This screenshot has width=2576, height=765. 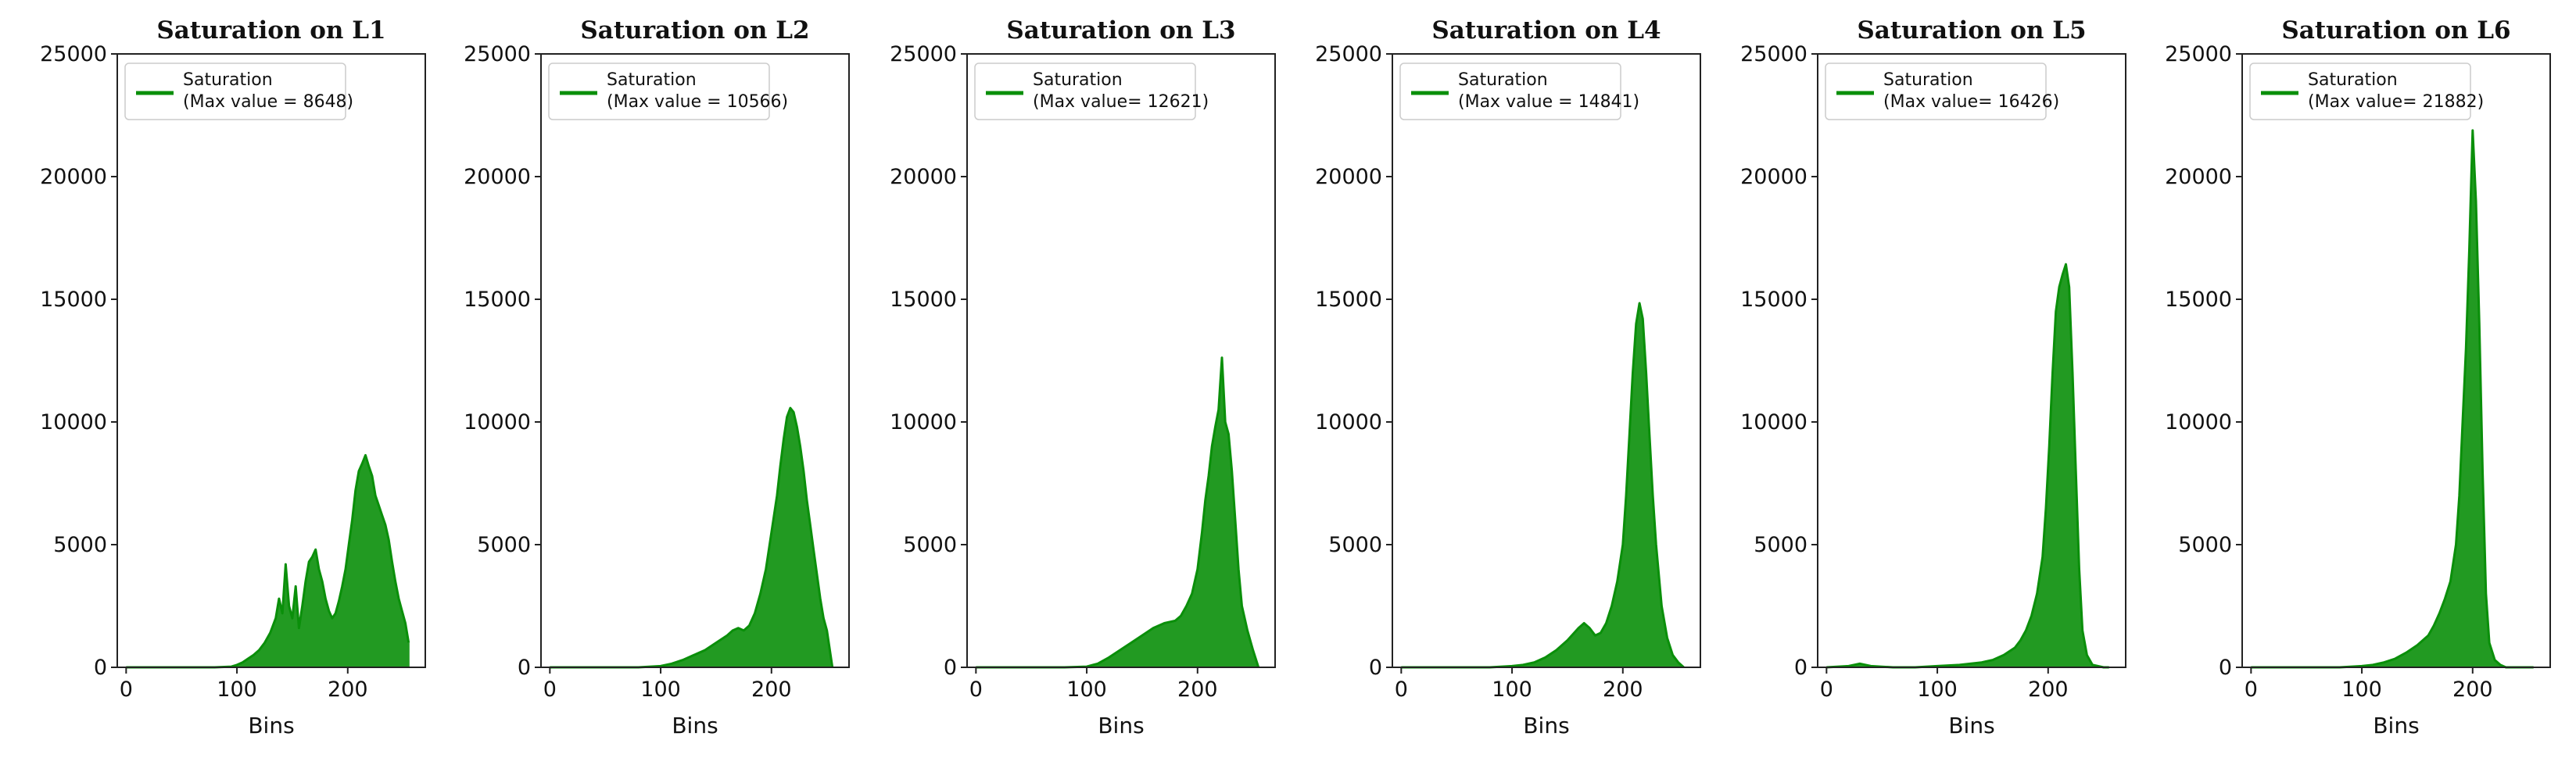 I want to click on legend: Saturation(Max value = 8648), so click(x=238, y=91).